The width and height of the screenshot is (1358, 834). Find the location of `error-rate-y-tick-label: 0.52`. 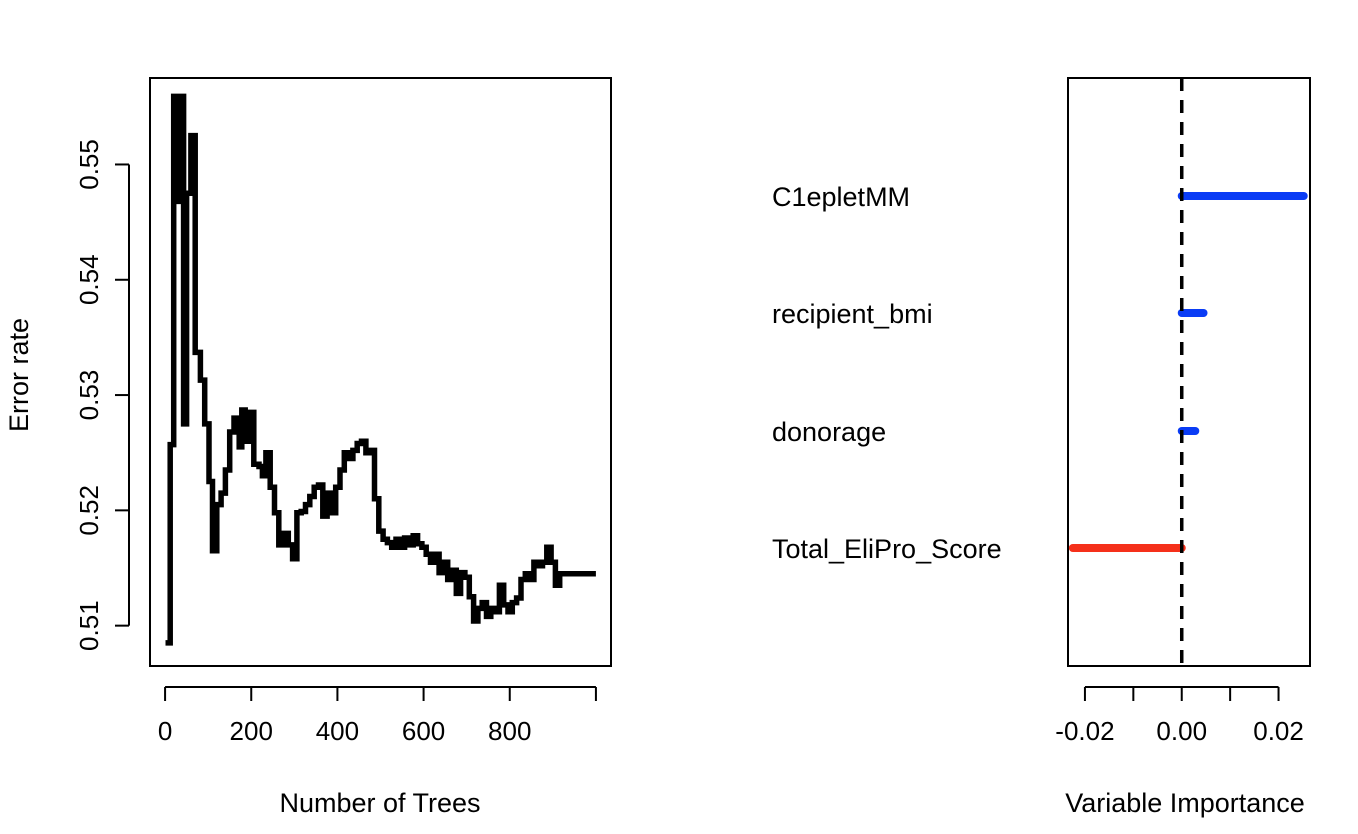

error-rate-y-tick-label: 0.52 is located at coordinates (89, 510).